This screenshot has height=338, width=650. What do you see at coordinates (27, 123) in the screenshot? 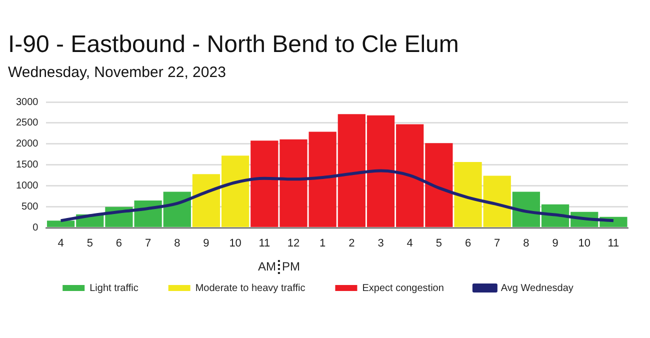
I see `y-tick-label: 2500` at bounding box center [27, 123].